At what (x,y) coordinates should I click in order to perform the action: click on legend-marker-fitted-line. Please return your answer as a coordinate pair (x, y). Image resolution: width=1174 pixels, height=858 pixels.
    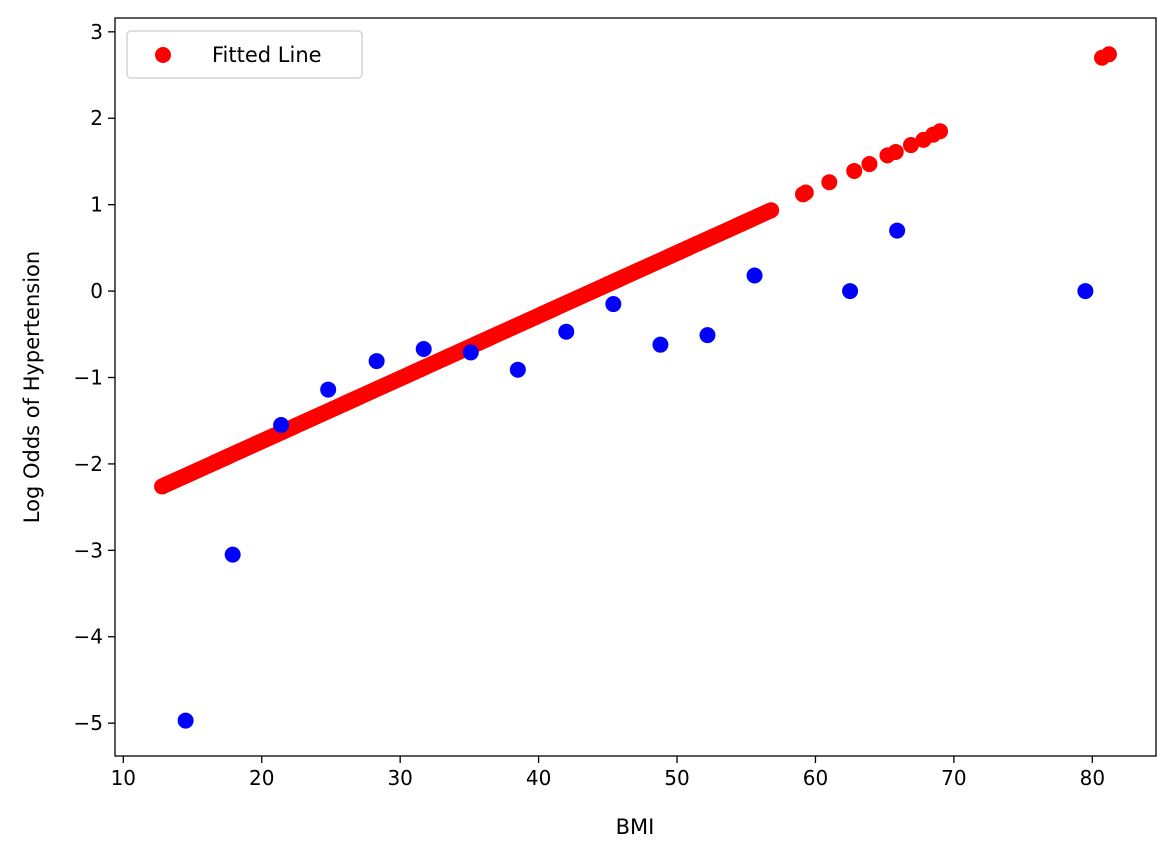
    Looking at the image, I should click on (163, 55).